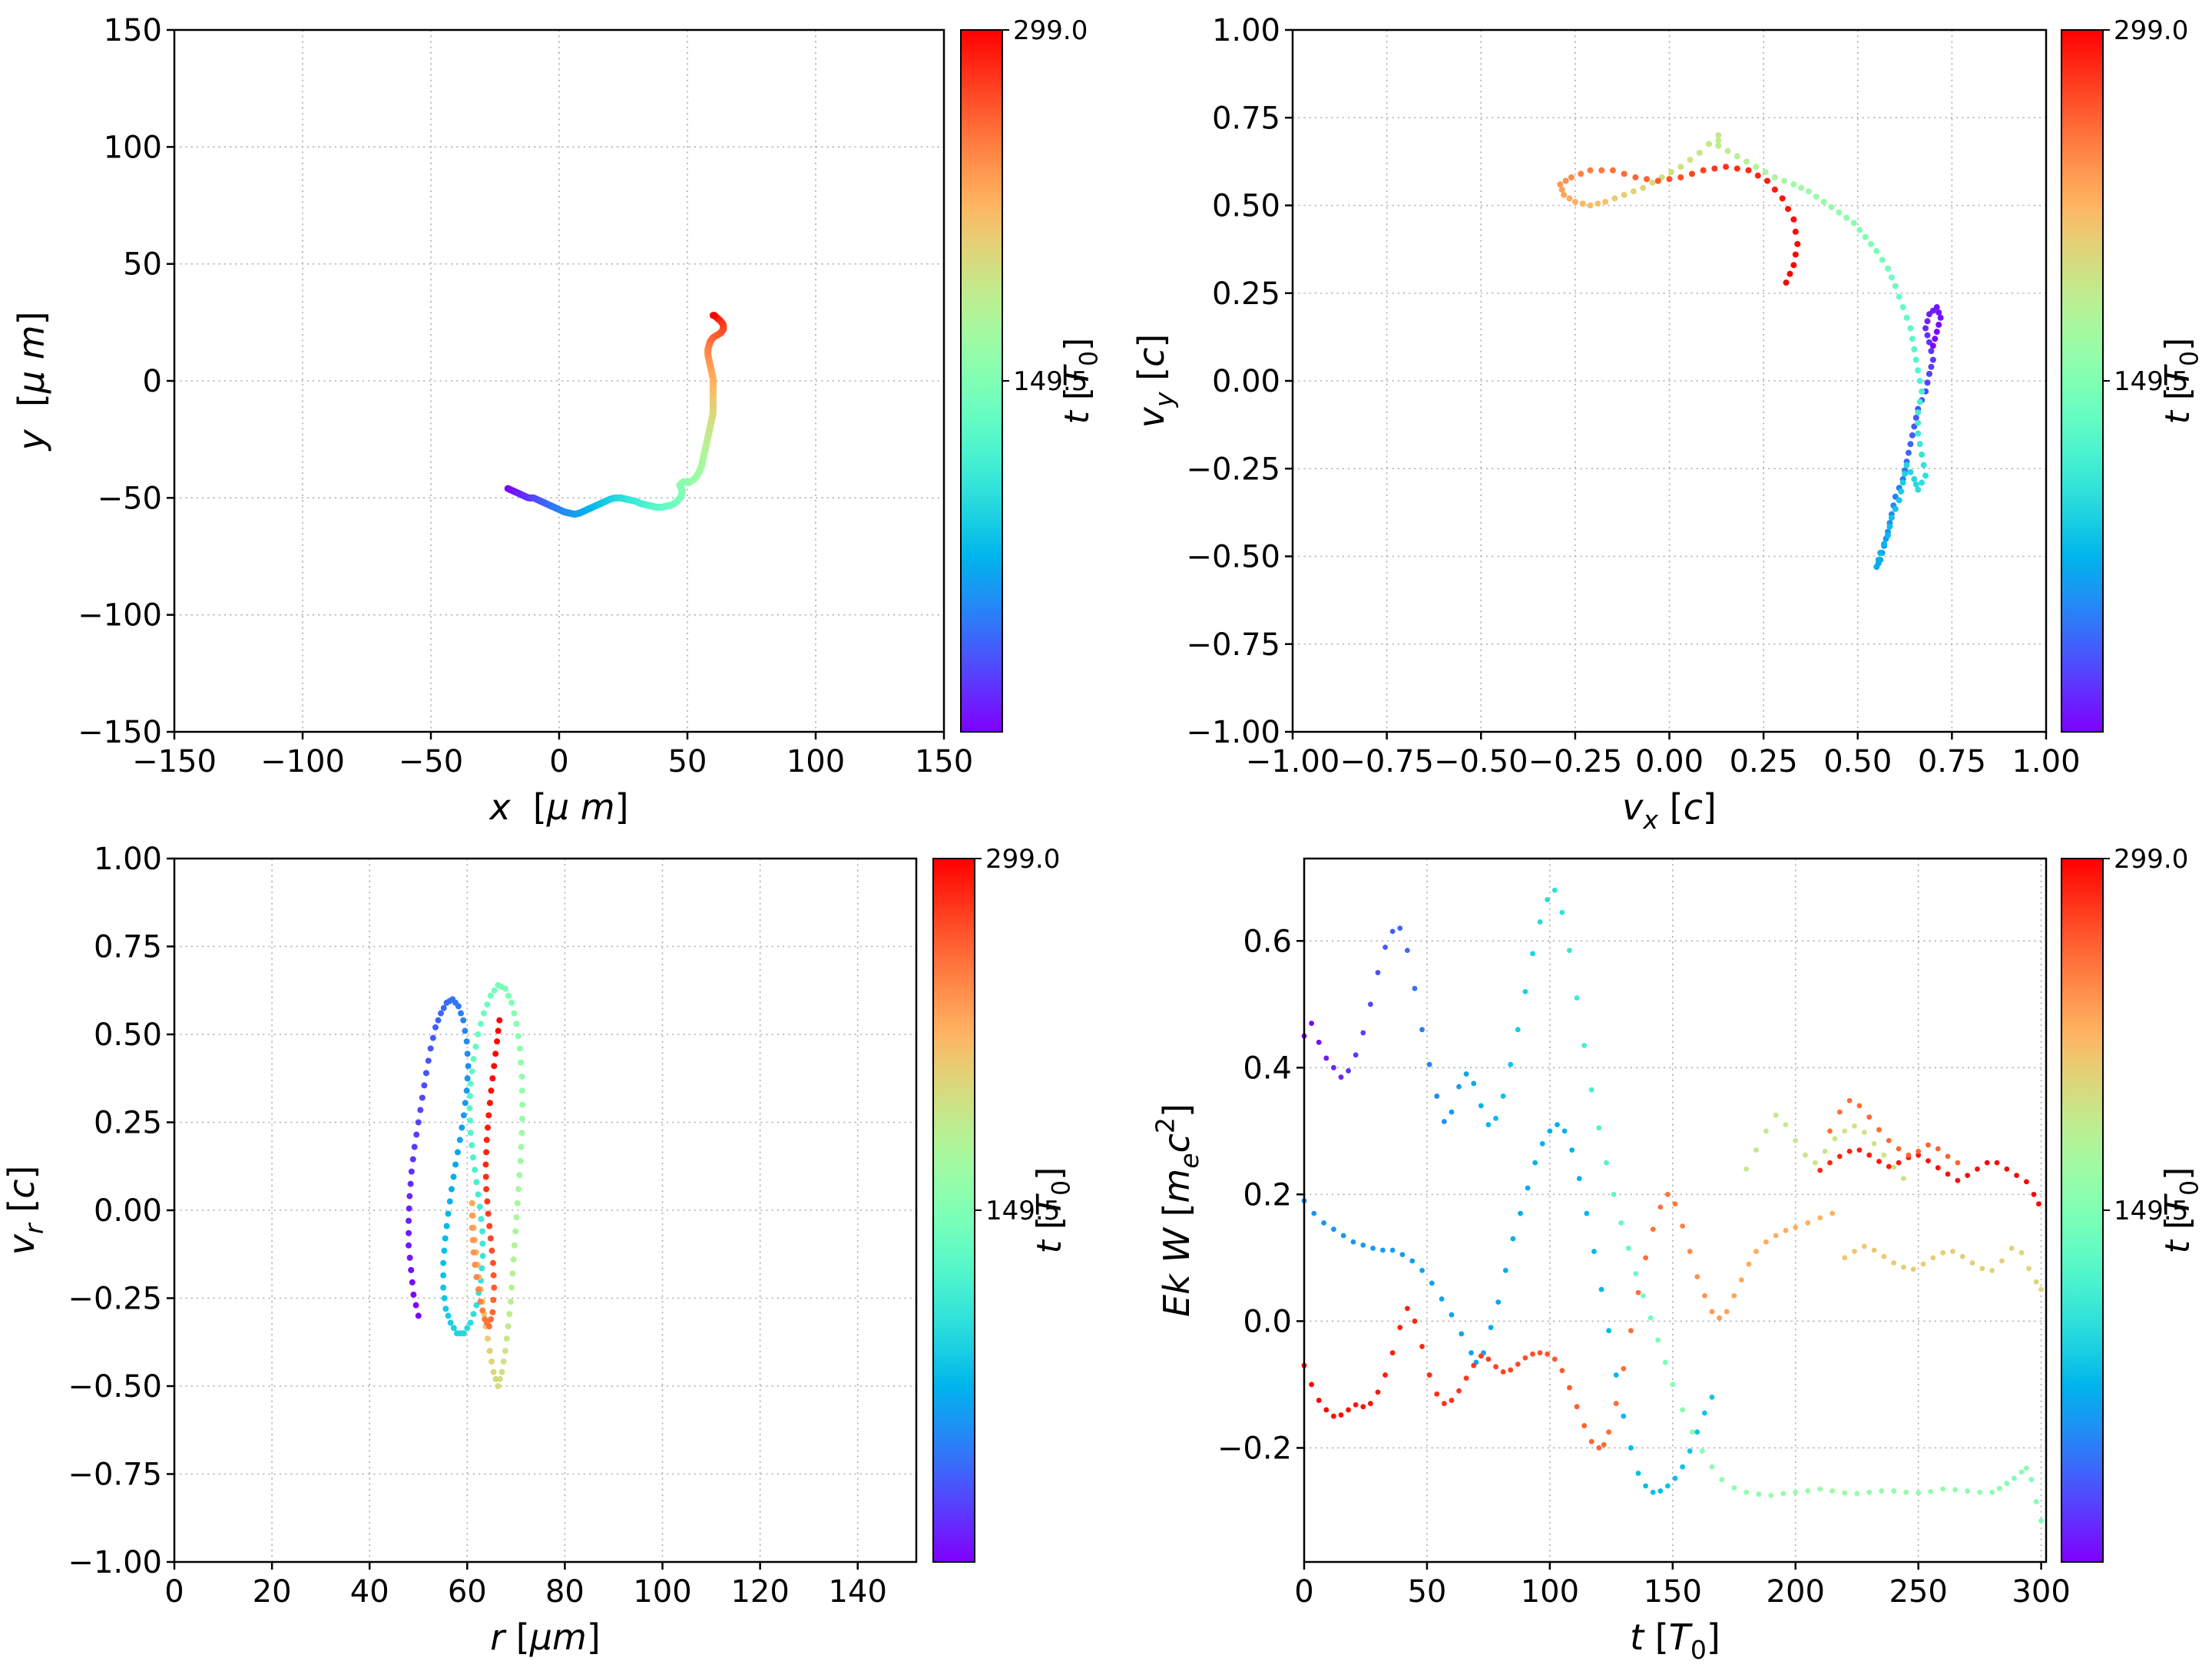 Image resolution: width=2212 pixels, height=1671 pixels. What do you see at coordinates (133, 30) in the screenshot?
I see `y-tick-label: 150` at bounding box center [133, 30].